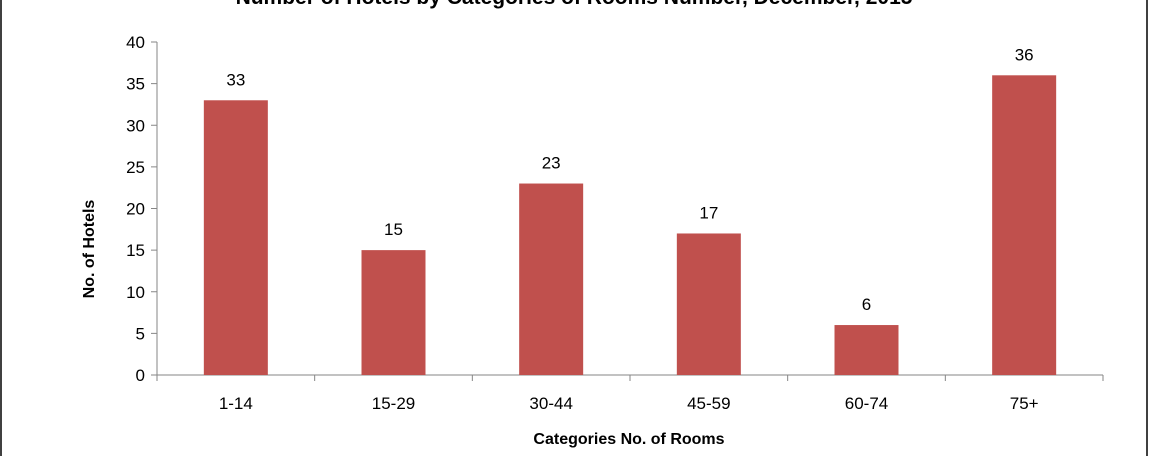  What do you see at coordinates (135, 84) in the screenshot?
I see `y-tick-label: 35` at bounding box center [135, 84].